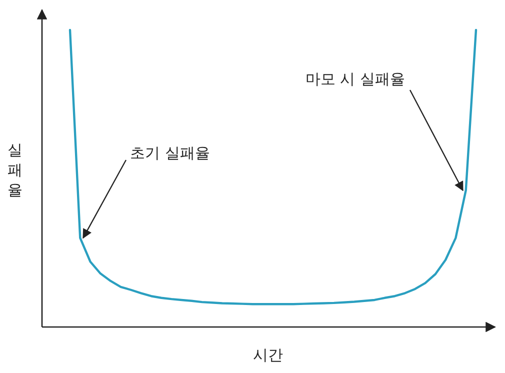  Describe the element at coordinates (268, 355) in the screenshot. I see `x-axis-title: 시간` at that location.